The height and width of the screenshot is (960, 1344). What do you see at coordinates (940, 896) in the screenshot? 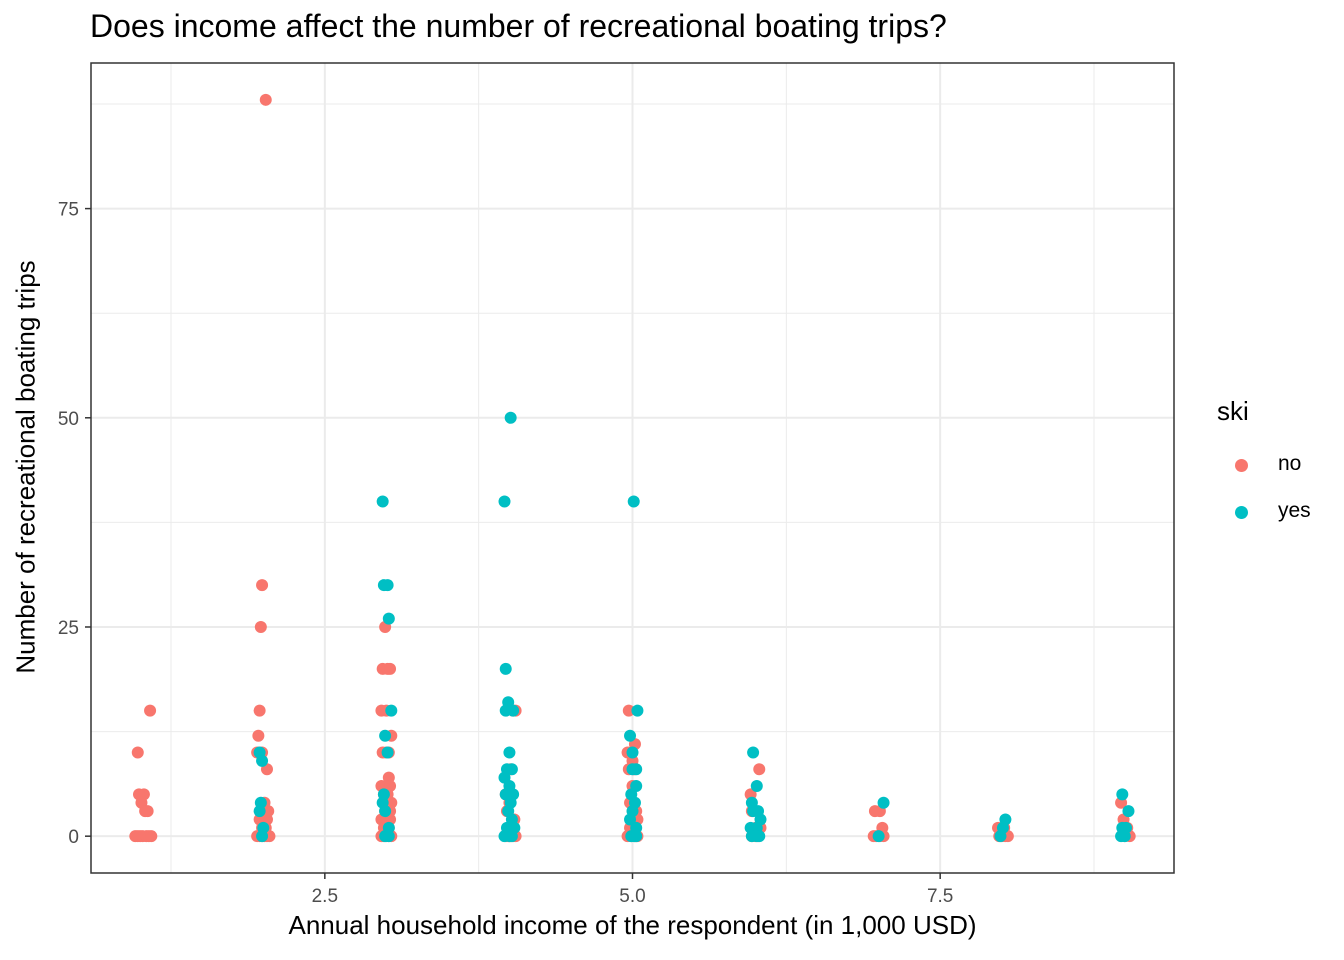
I see `x-tick-label: 7.5` at bounding box center [940, 896].